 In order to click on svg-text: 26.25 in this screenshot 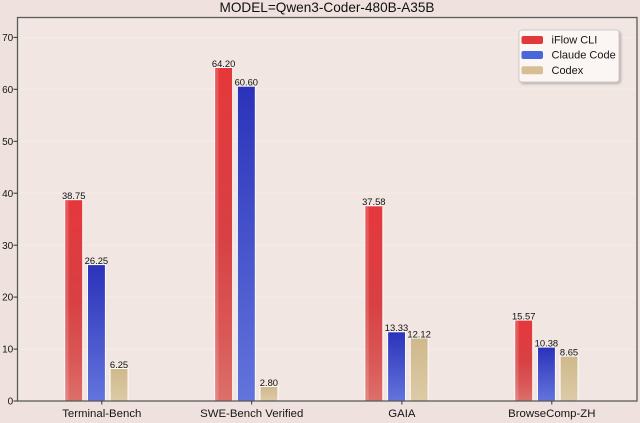, I will do `click(96, 260)`.